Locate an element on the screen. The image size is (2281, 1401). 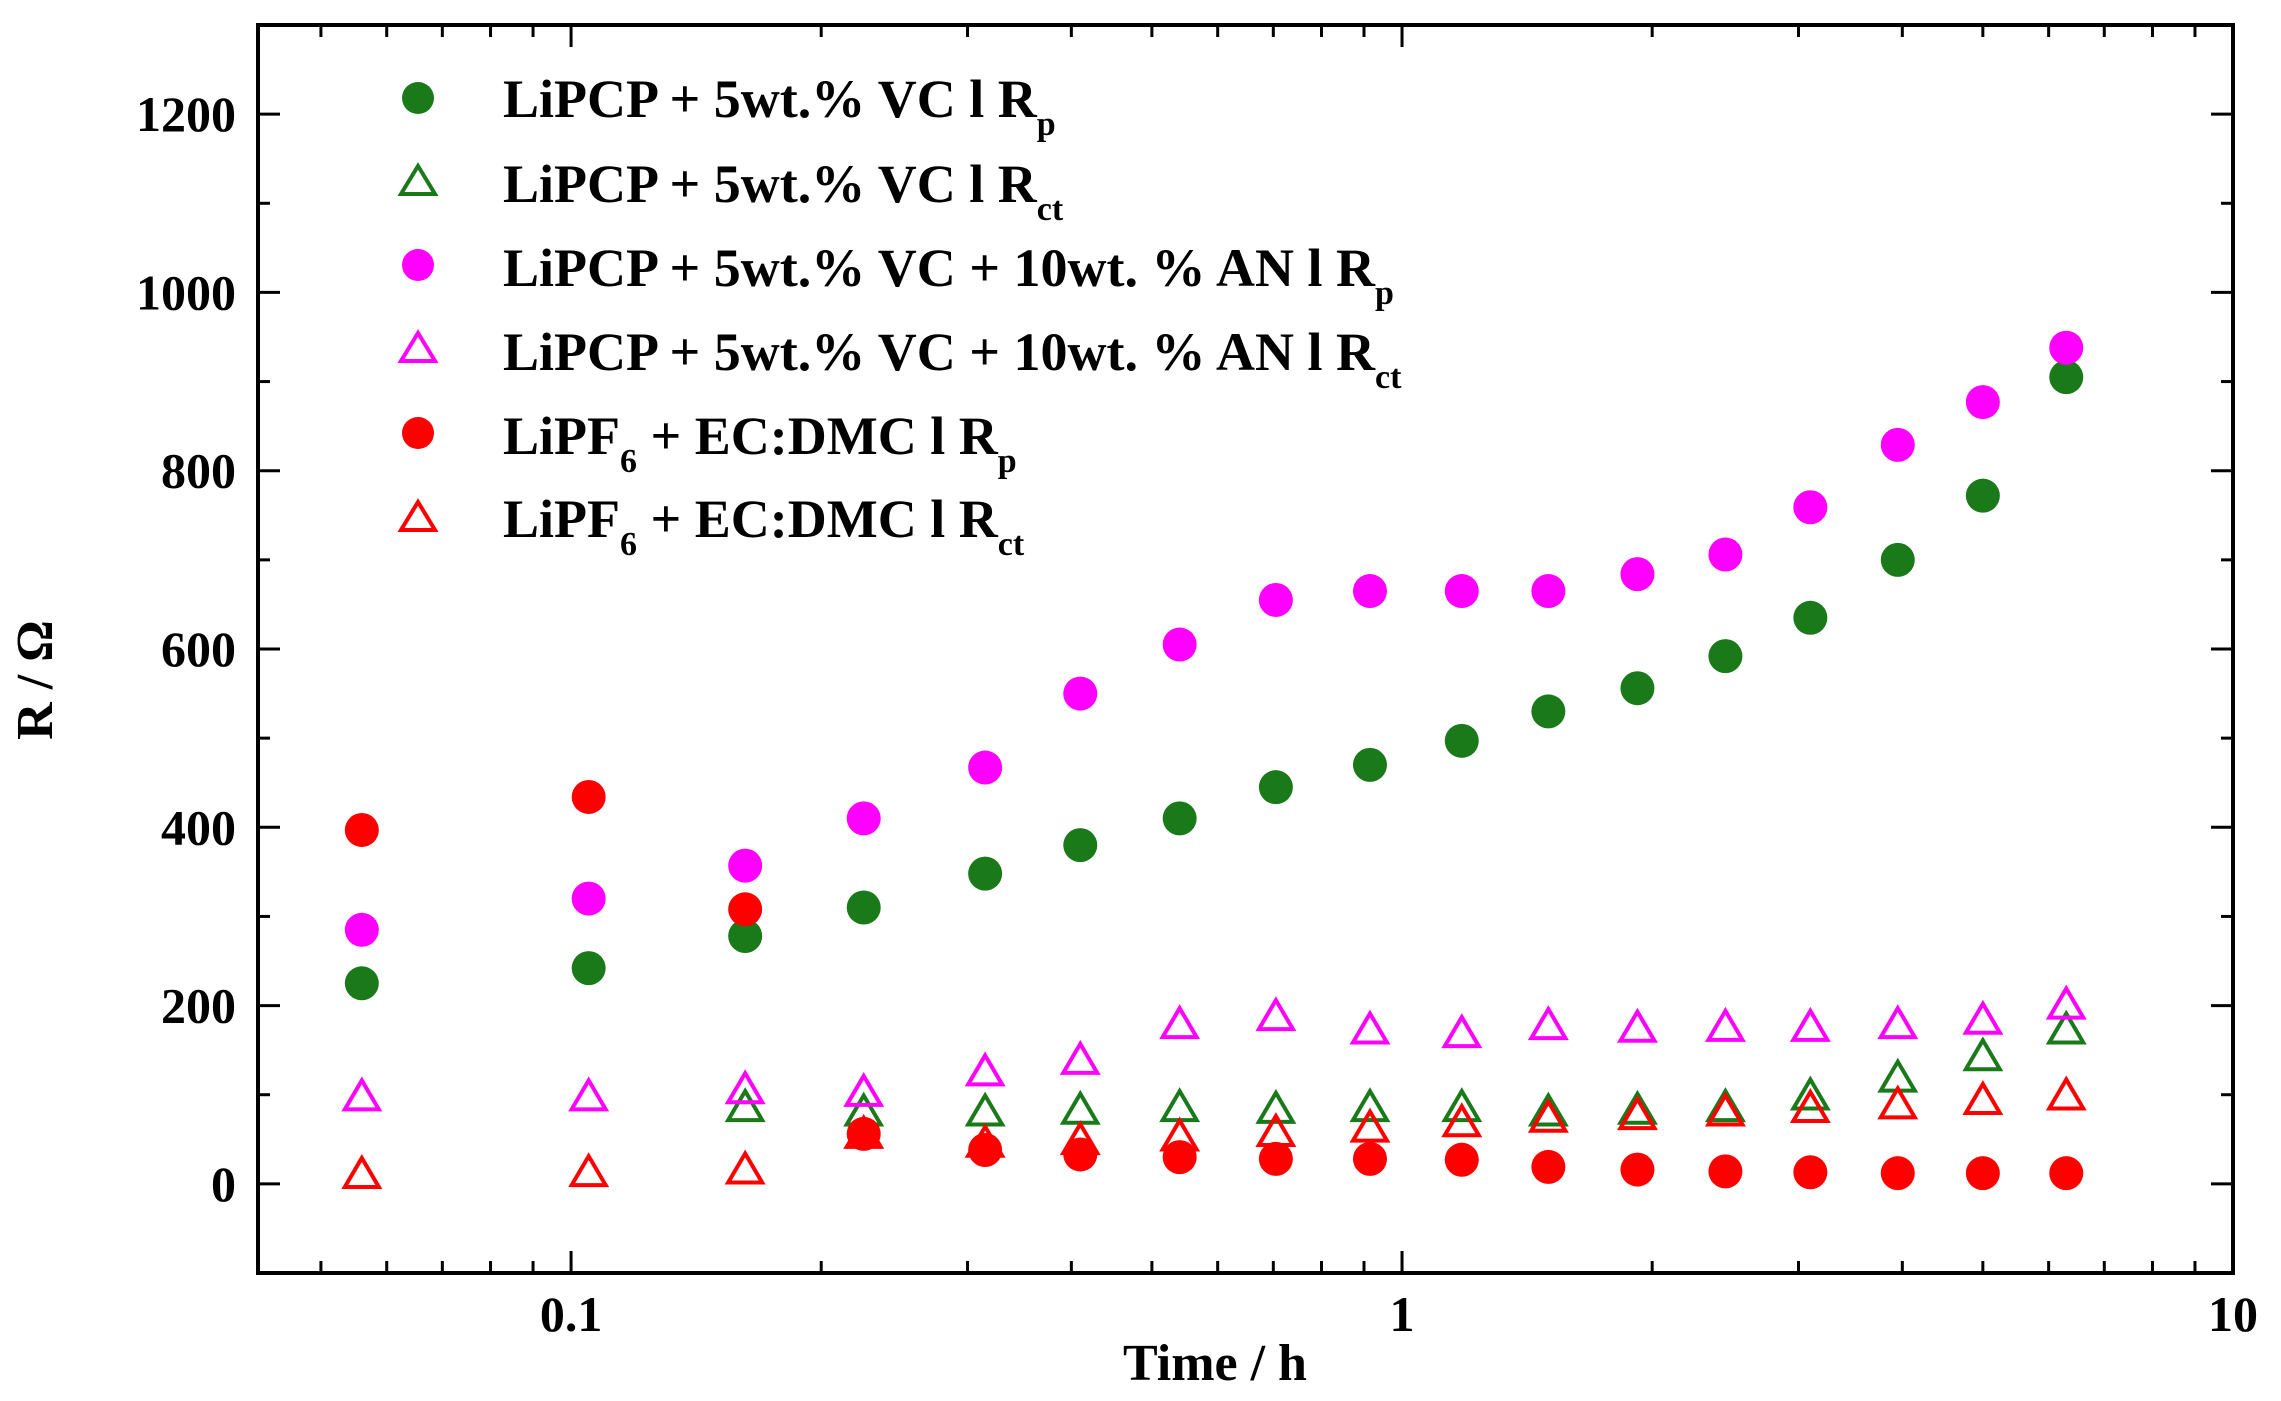
legend-label: LiPCP + 5wt.% VC l Rp is located at coordinates (779, 106).